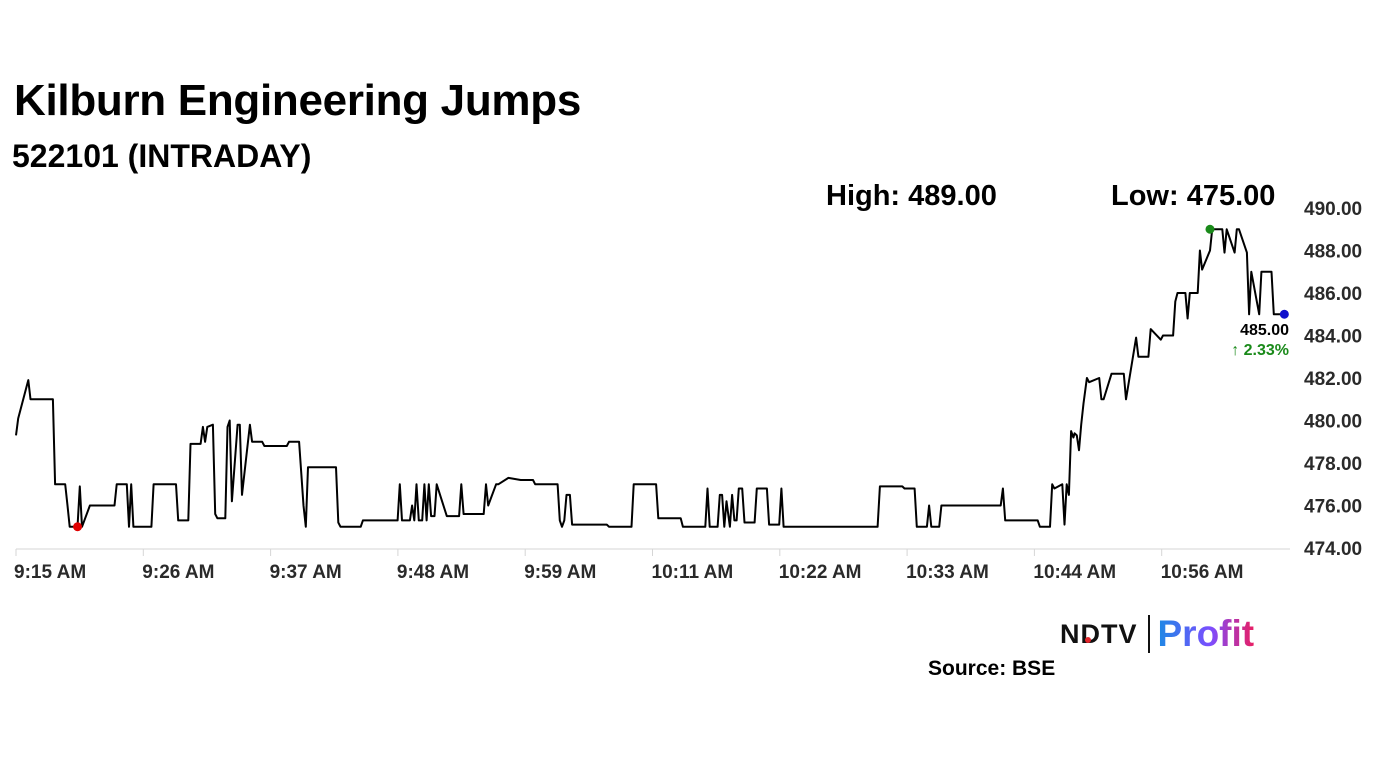  What do you see at coordinates (820, 572) in the screenshot?
I see `x-tick-label: 10:22 AM` at bounding box center [820, 572].